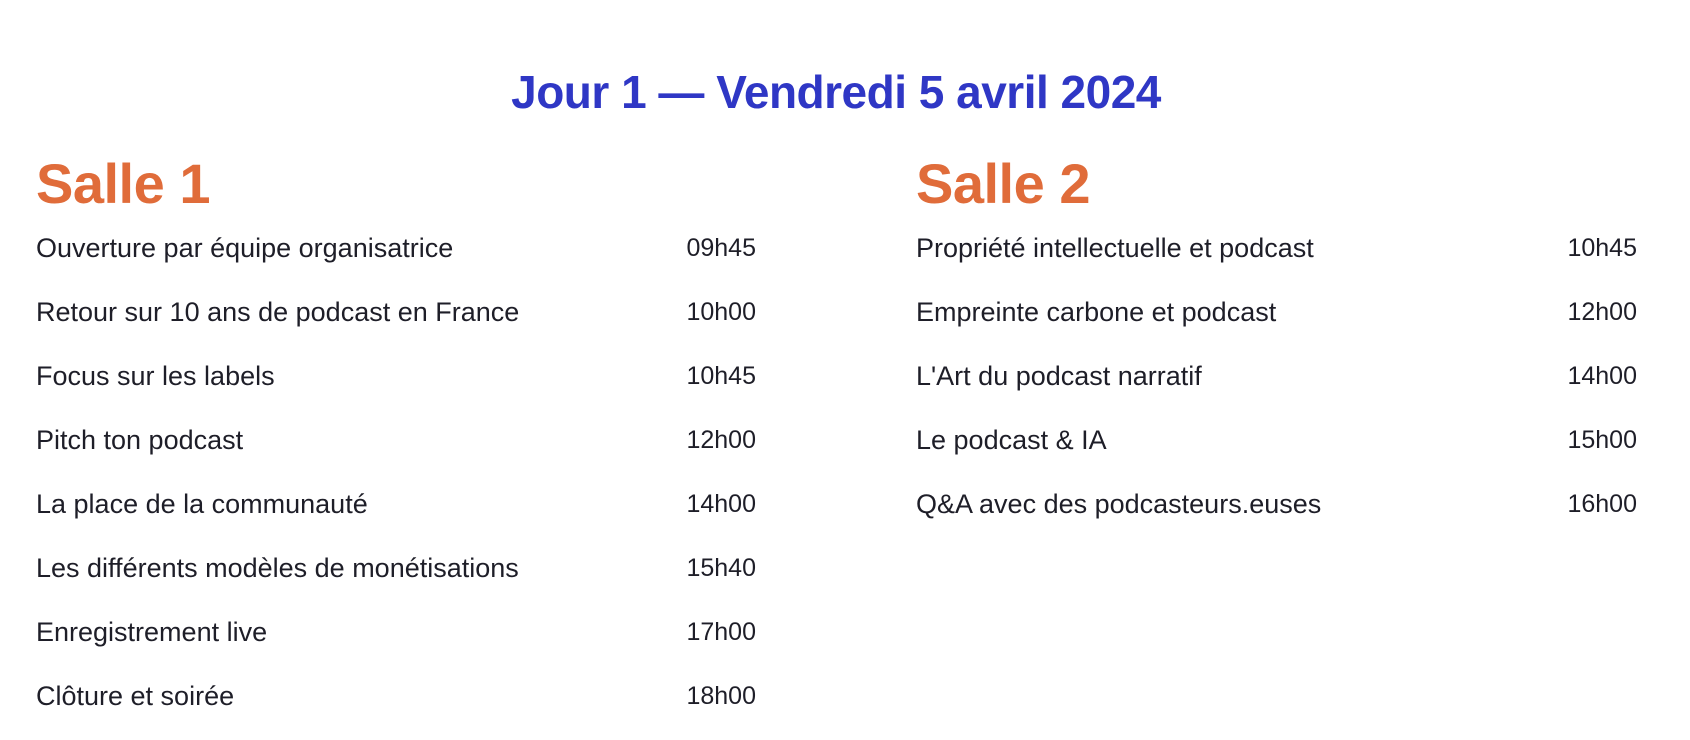  I want to click on session-title: Enregistrement live, so click(152, 631).